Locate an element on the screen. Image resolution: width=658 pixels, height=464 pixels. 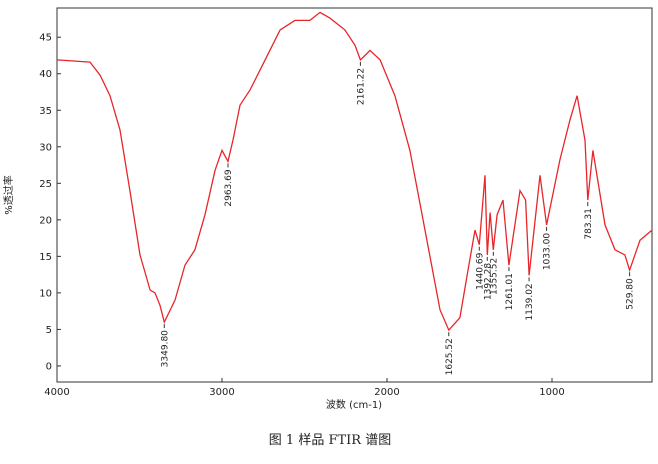
y-tick-label: 5 is located at coordinates (49, 330).